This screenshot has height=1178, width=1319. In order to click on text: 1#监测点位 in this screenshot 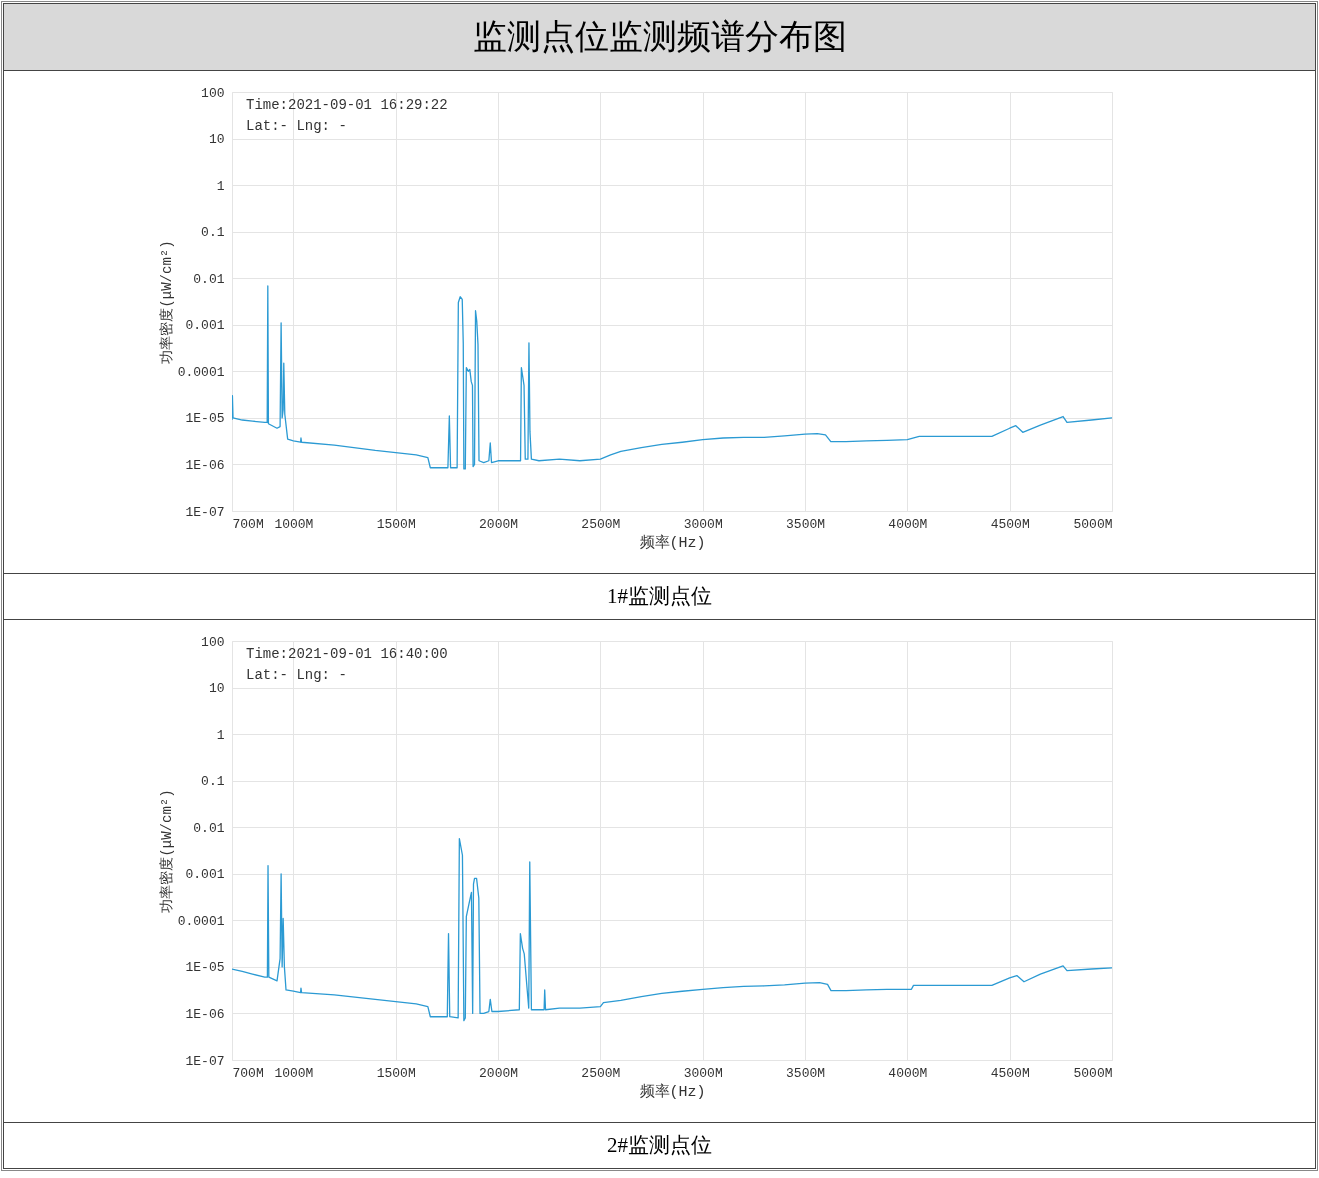, I will do `click(659, 597)`.